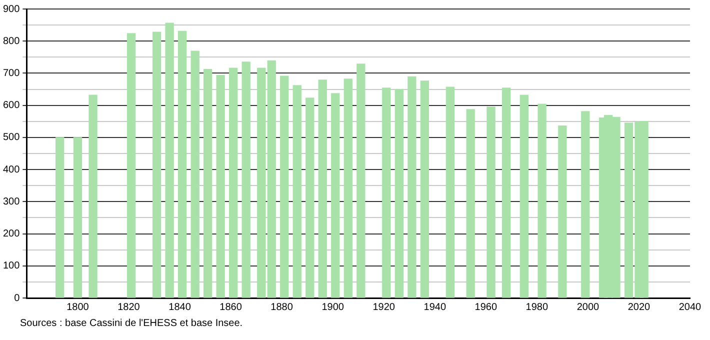  I want to click on x-tick-label: 1820, so click(129, 307).